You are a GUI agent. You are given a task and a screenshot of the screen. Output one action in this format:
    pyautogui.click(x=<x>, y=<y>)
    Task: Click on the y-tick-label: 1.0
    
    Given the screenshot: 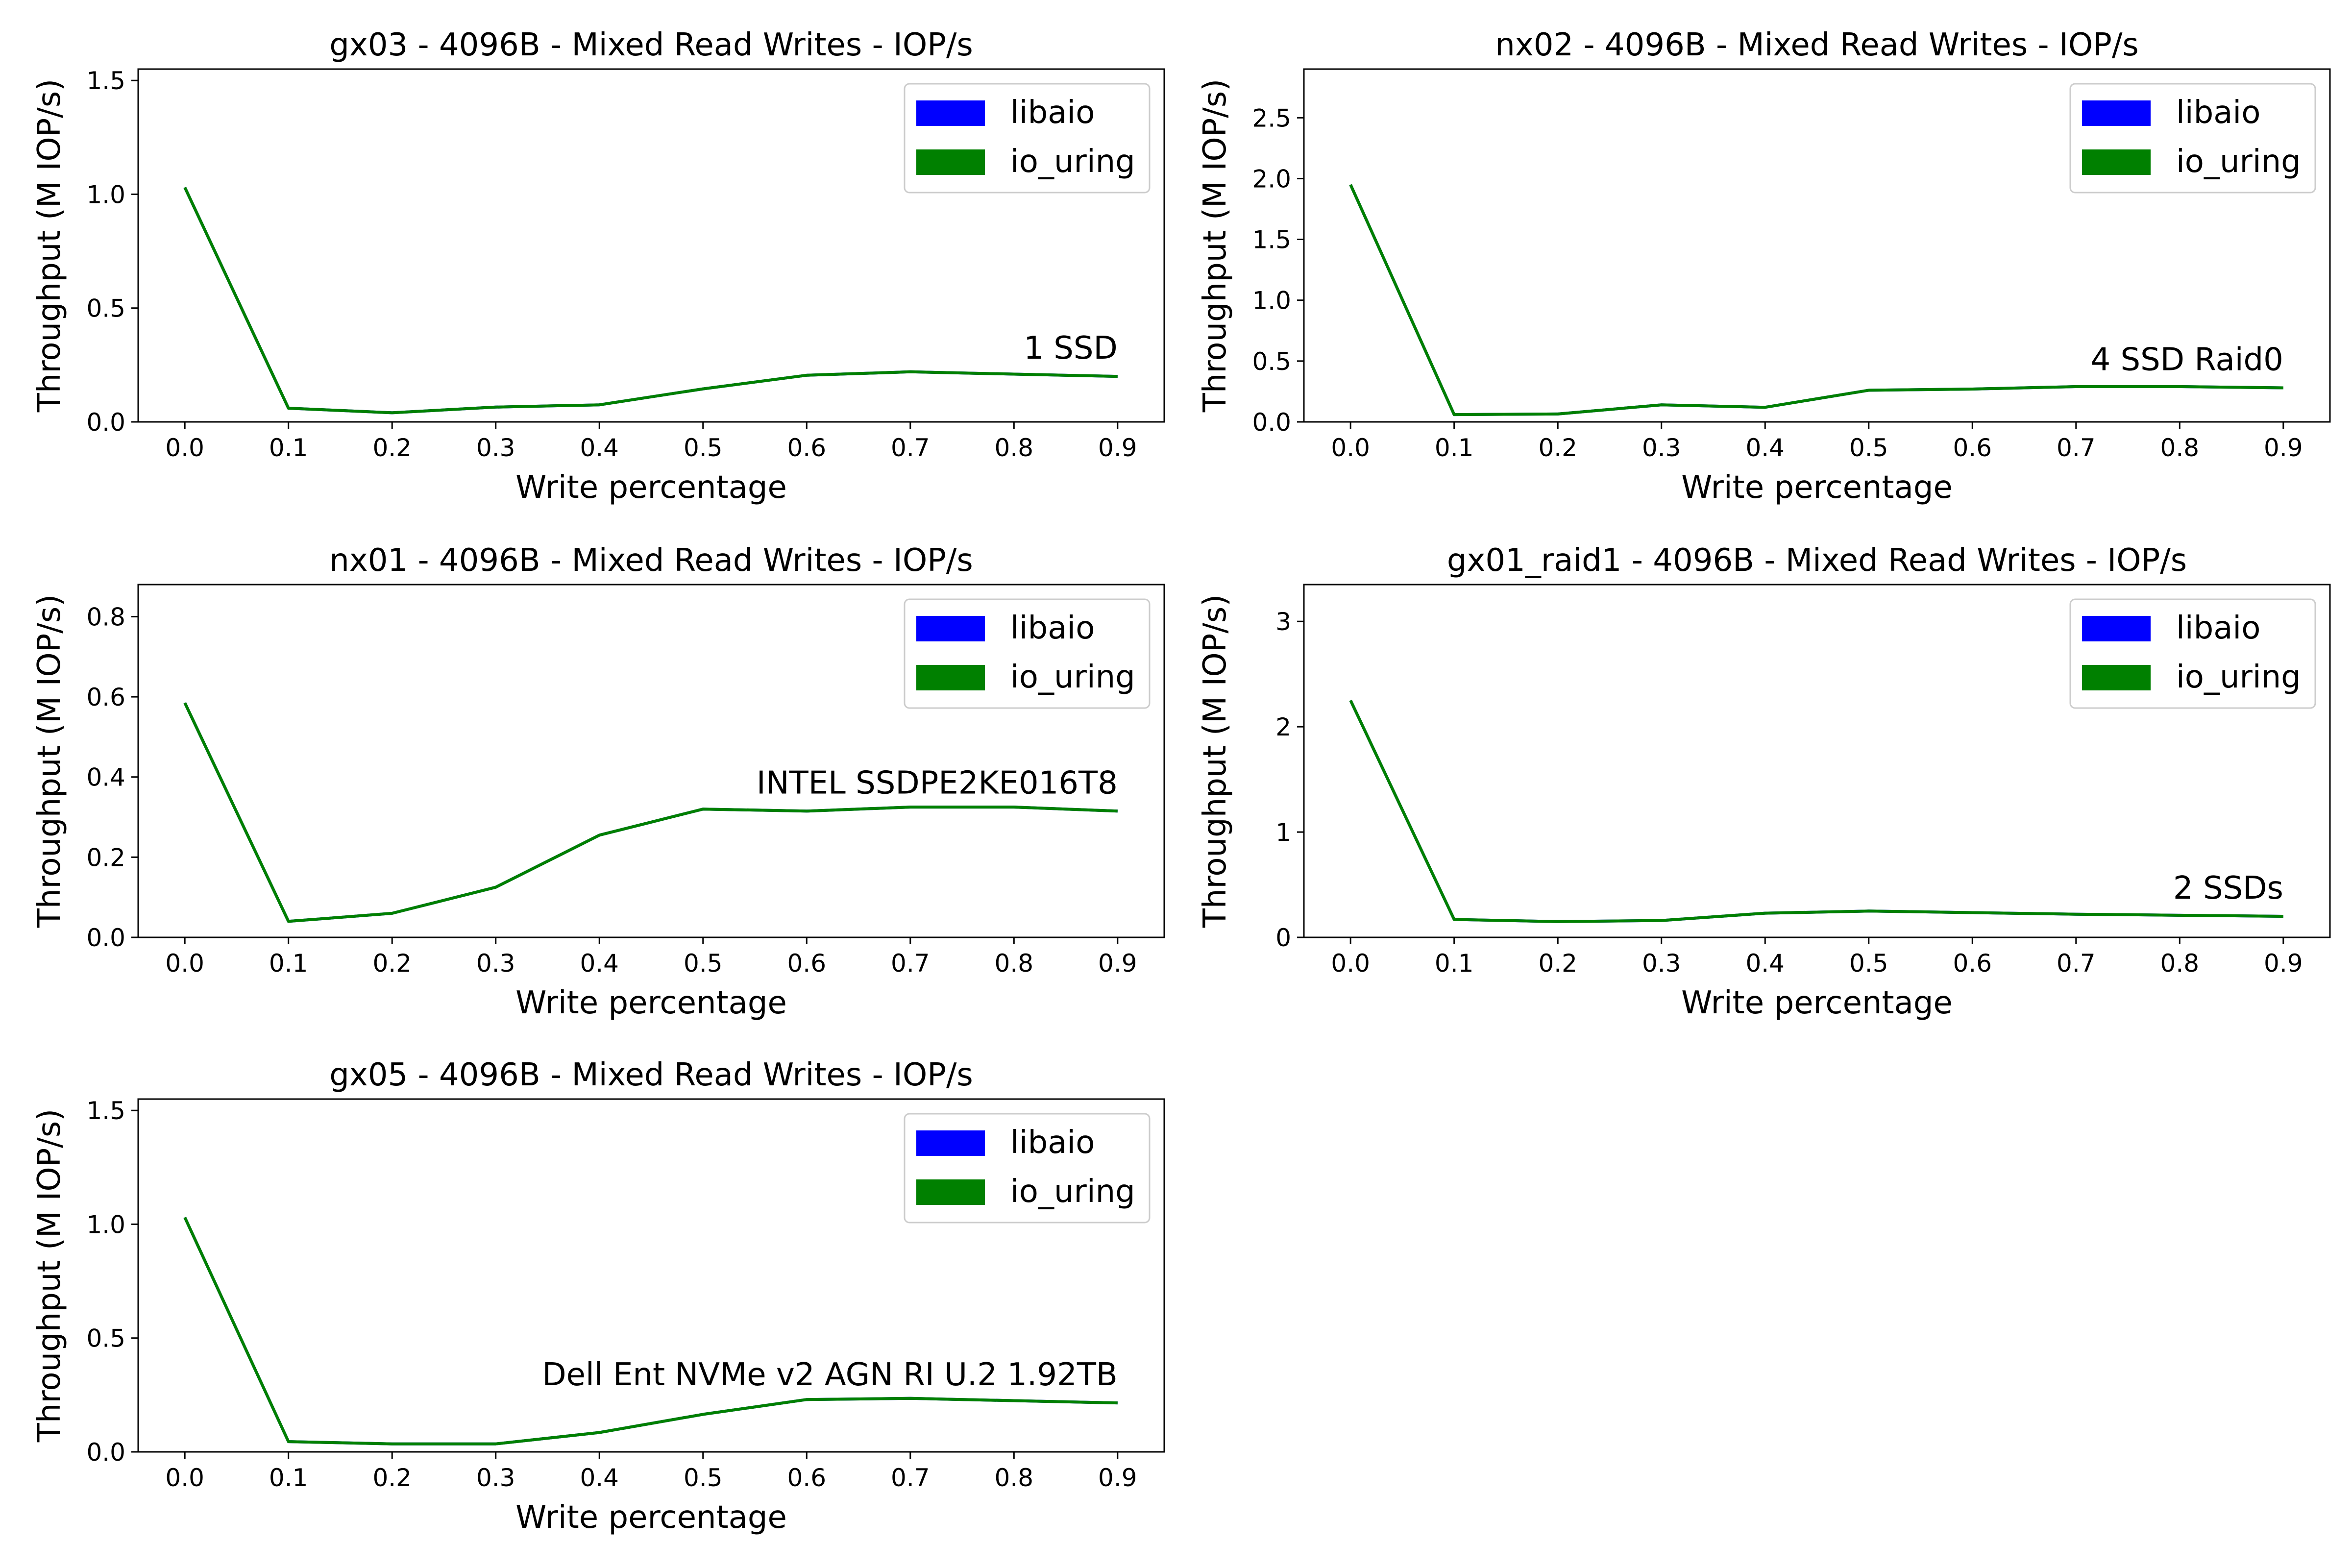 What is the action you would take?
    pyautogui.click(x=105, y=194)
    